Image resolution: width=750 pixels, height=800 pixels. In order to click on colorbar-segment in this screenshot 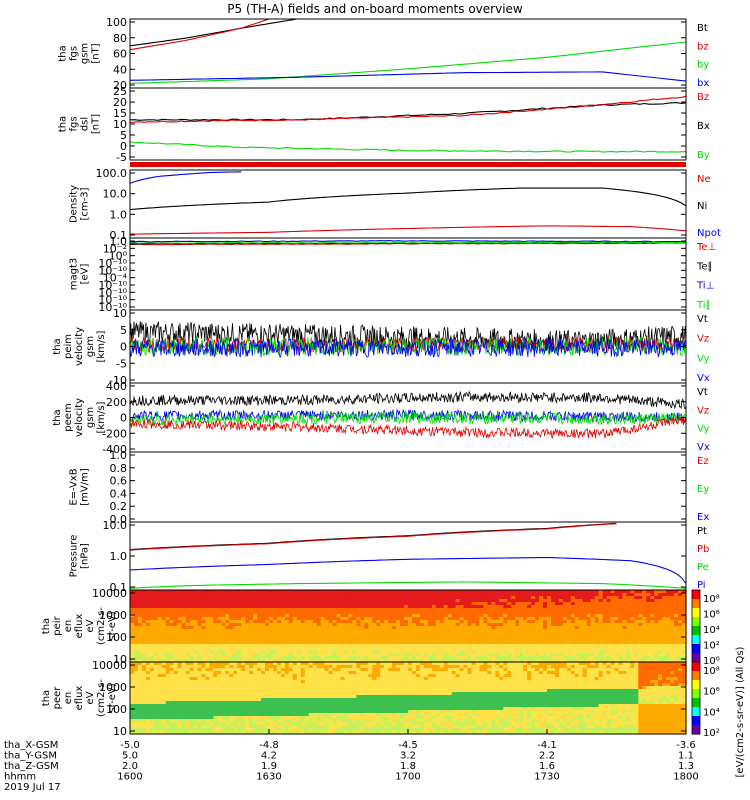, I will do `click(696, 613)`.